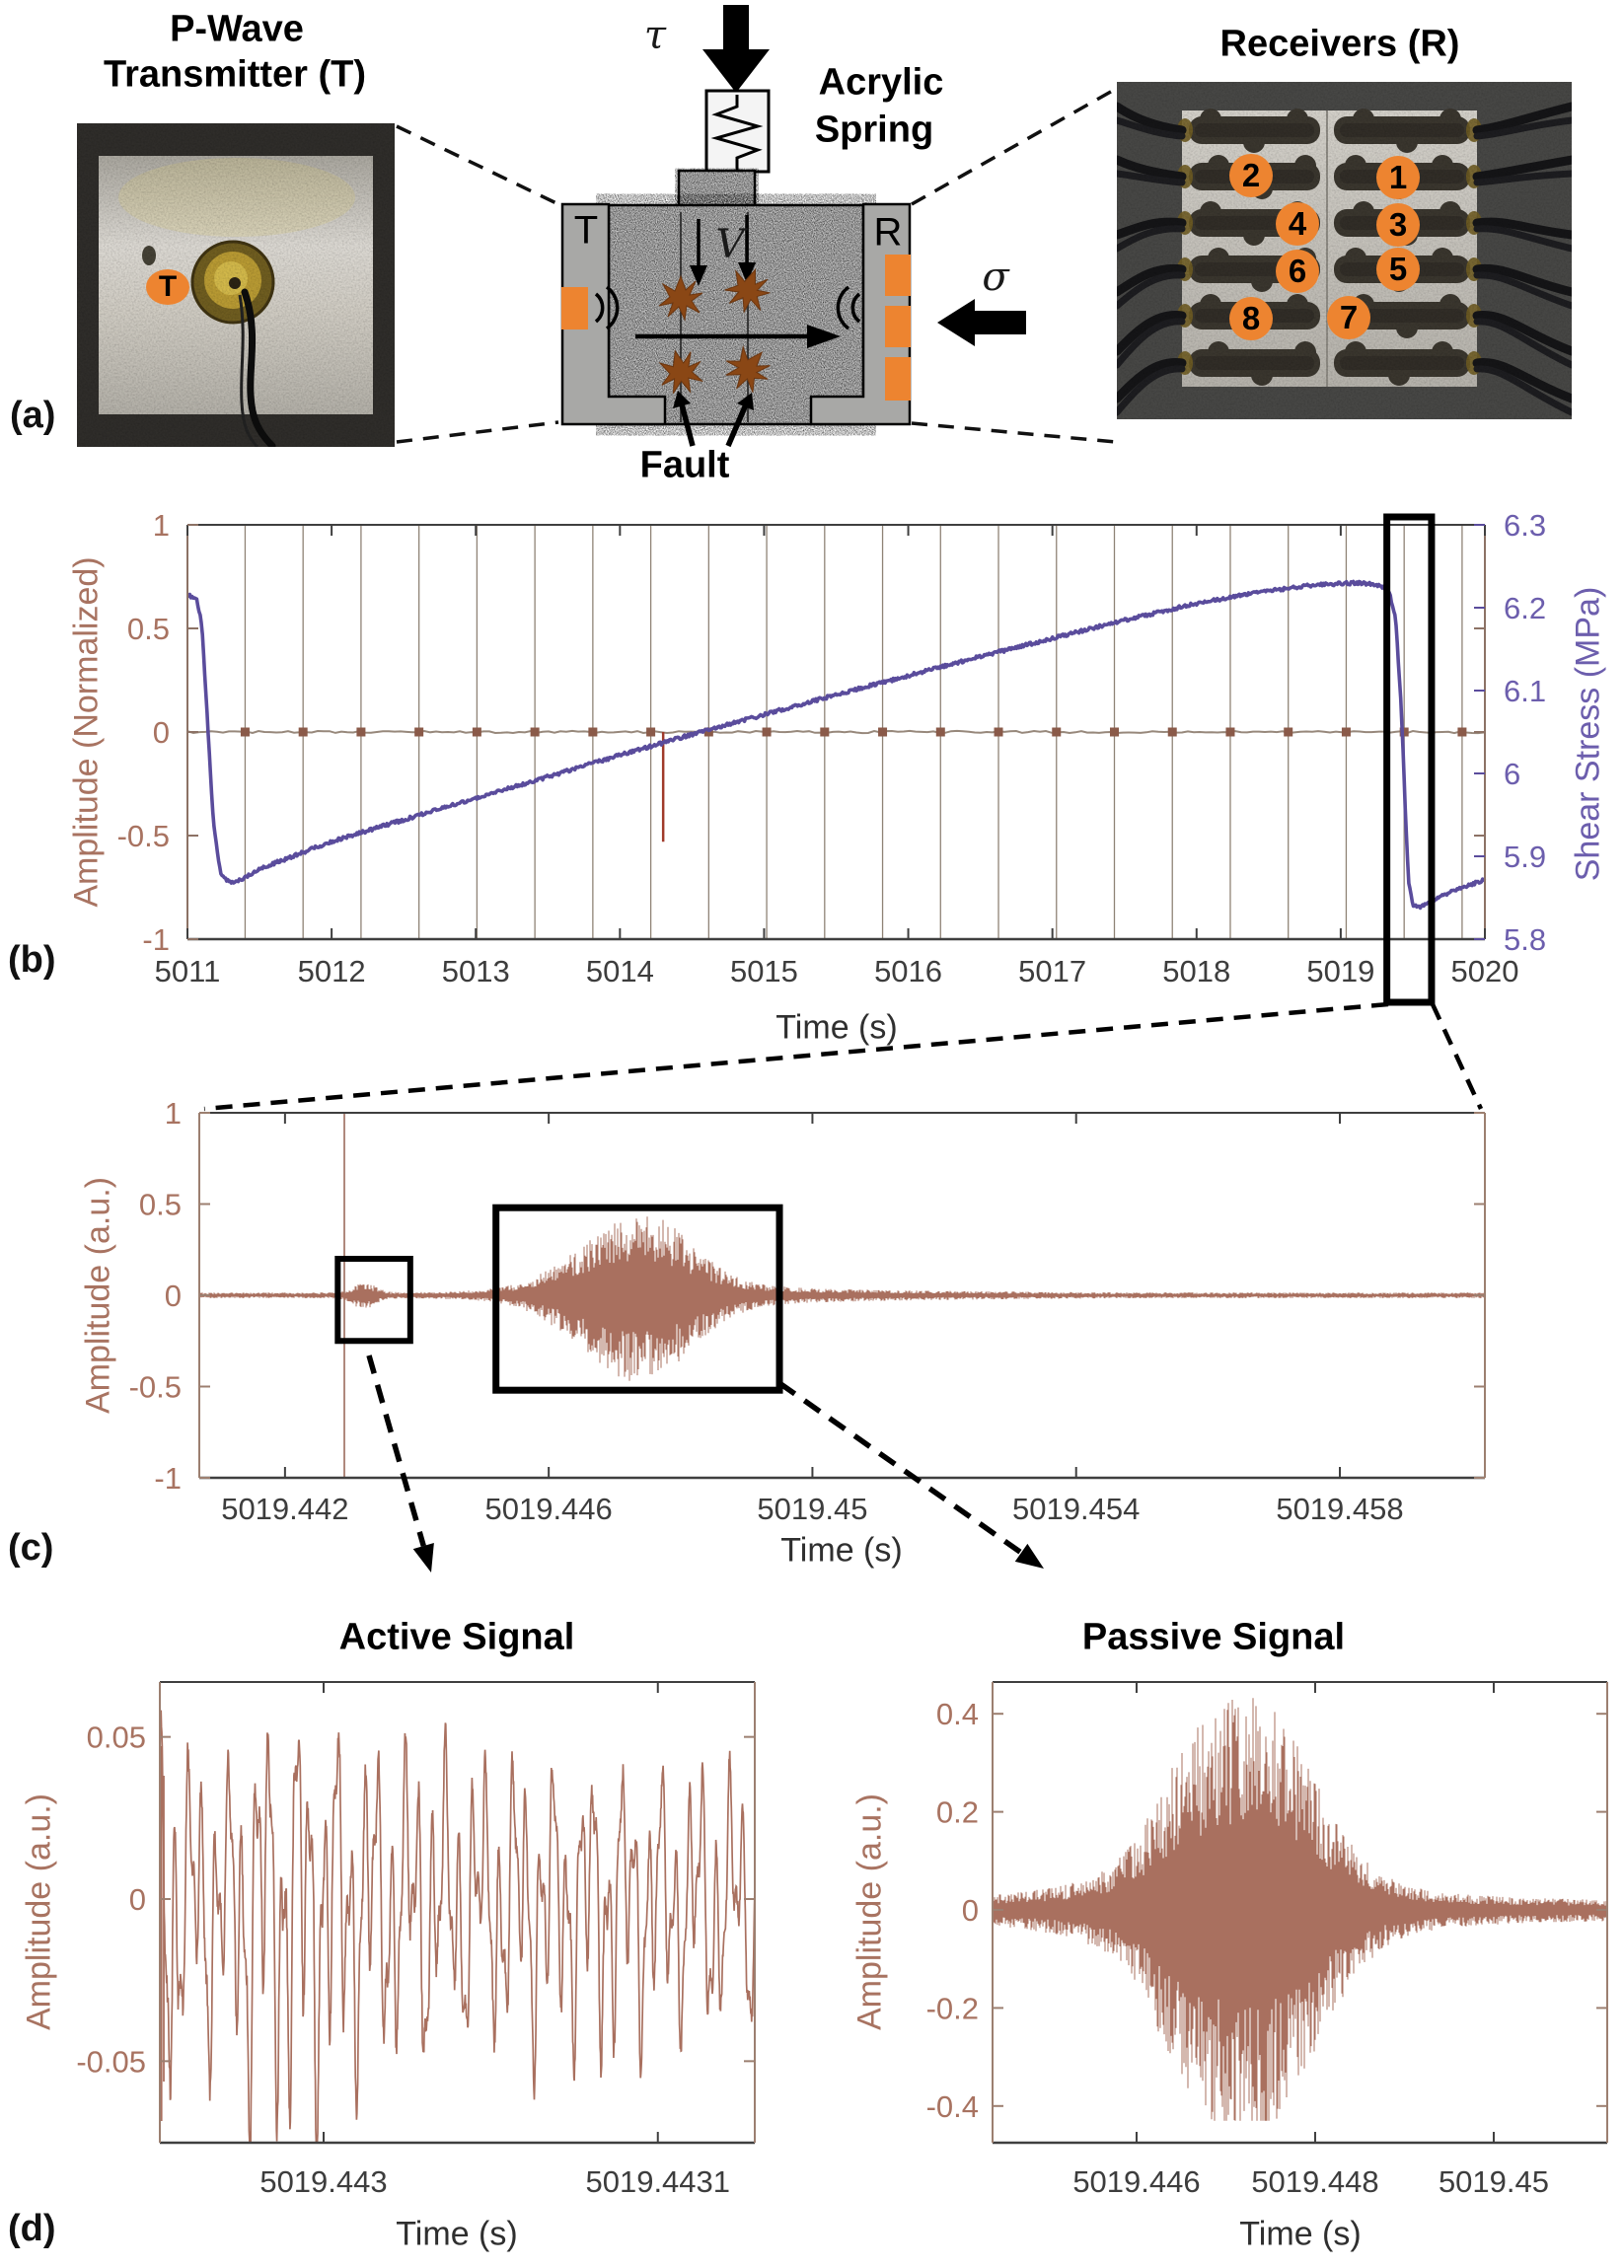 This screenshot has width=1624, height=2268. I want to click on receiver-number-1: 1, so click(1398, 177).